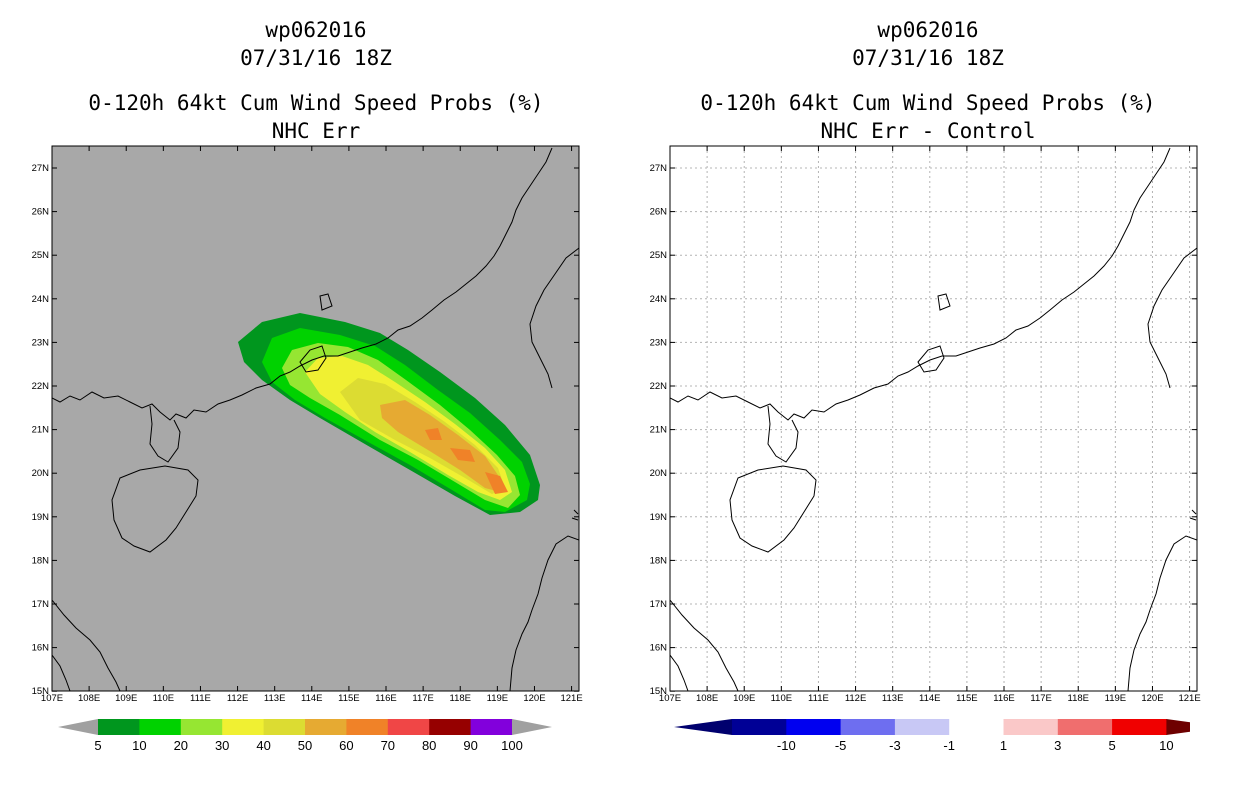 The image size is (1236, 800). Describe the element at coordinates (41, 560) in the screenshot. I see `left-lat-label: 18N` at that location.